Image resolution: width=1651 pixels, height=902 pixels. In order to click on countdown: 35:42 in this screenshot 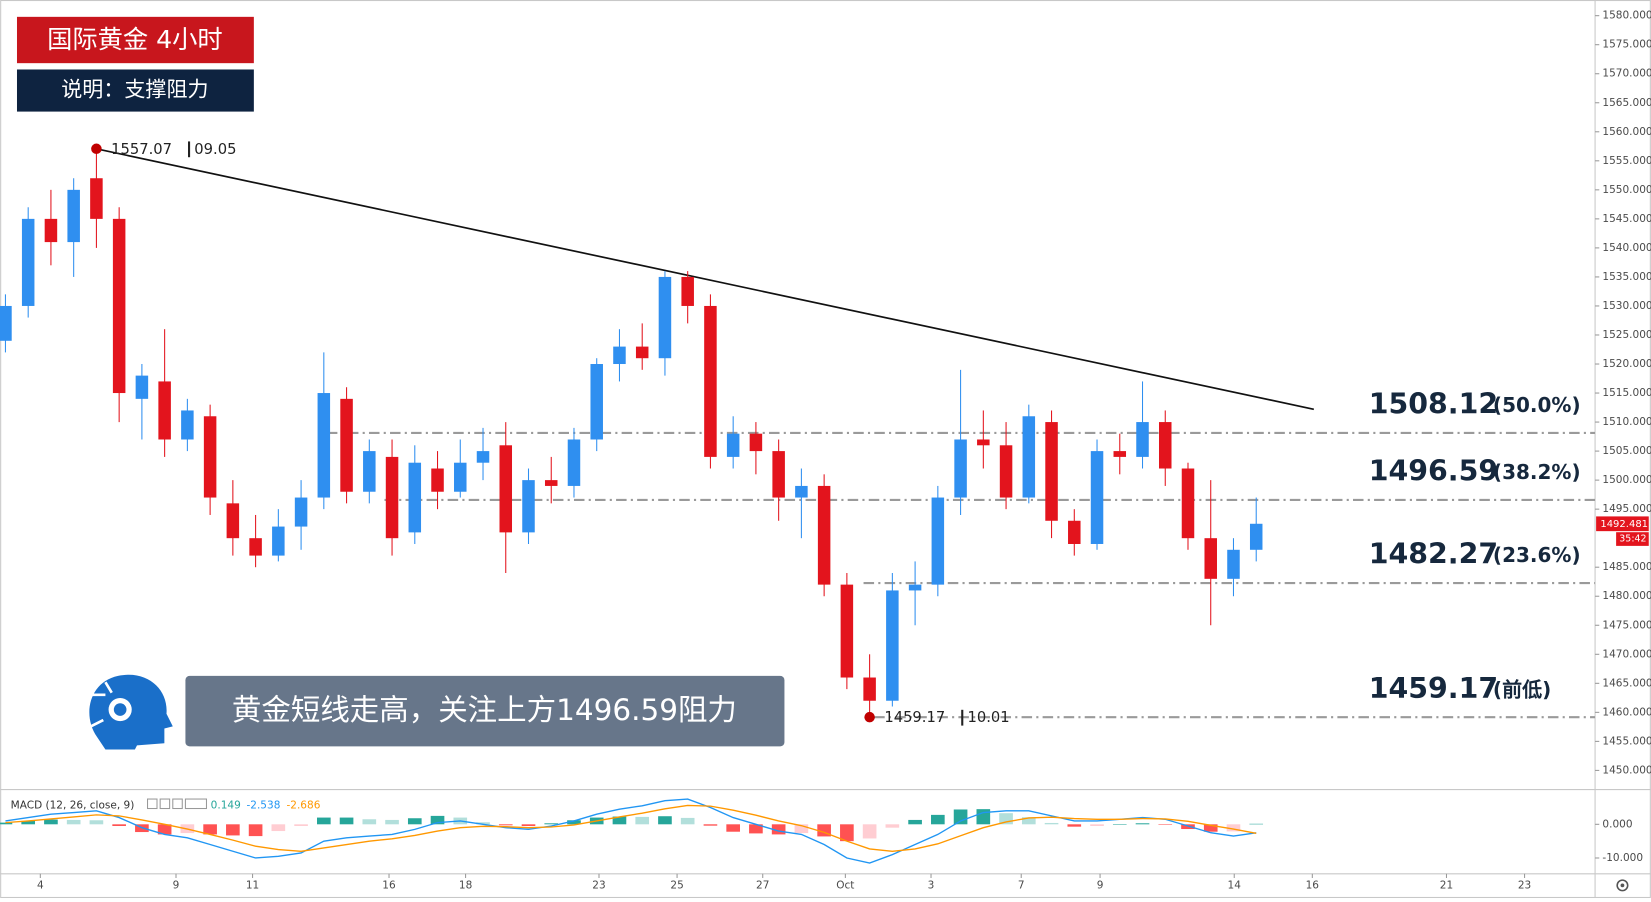, I will do `click(1632, 539)`.